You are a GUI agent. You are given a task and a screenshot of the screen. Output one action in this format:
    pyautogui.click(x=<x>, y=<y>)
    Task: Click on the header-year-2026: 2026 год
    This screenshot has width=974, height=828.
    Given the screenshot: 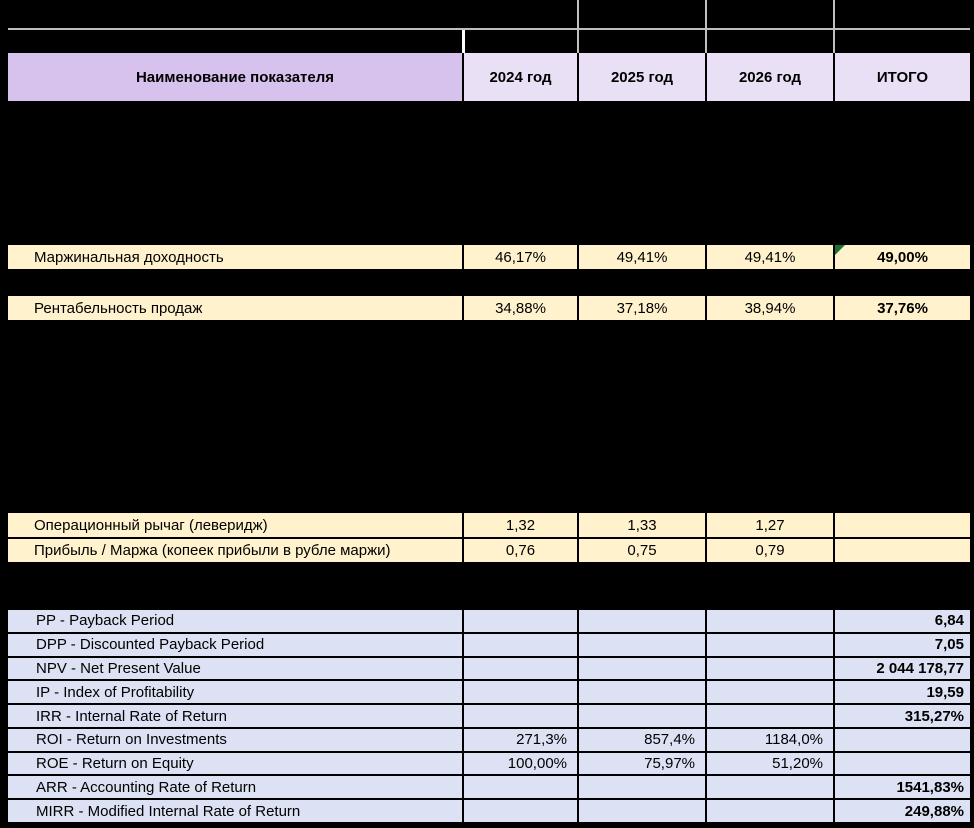 What is the action you would take?
    pyautogui.click(x=769, y=77)
    